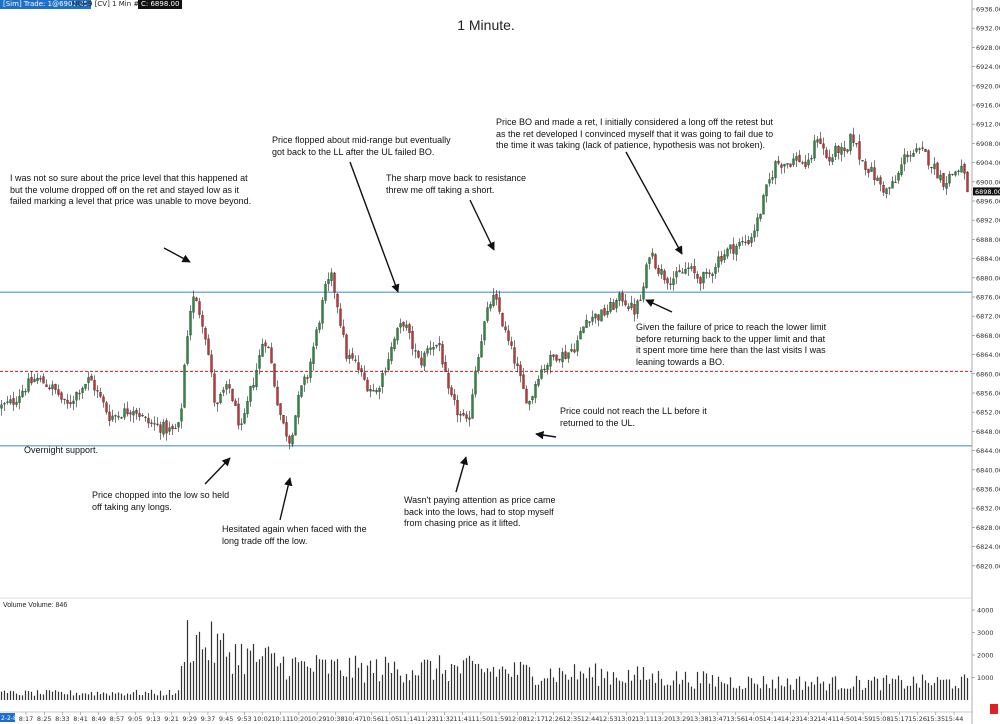 This screenshot has width=1000, height=724. Describe the element at coordinates (572, 719) in the screenshot. I see `time-tick-label: 12:35` at that location.